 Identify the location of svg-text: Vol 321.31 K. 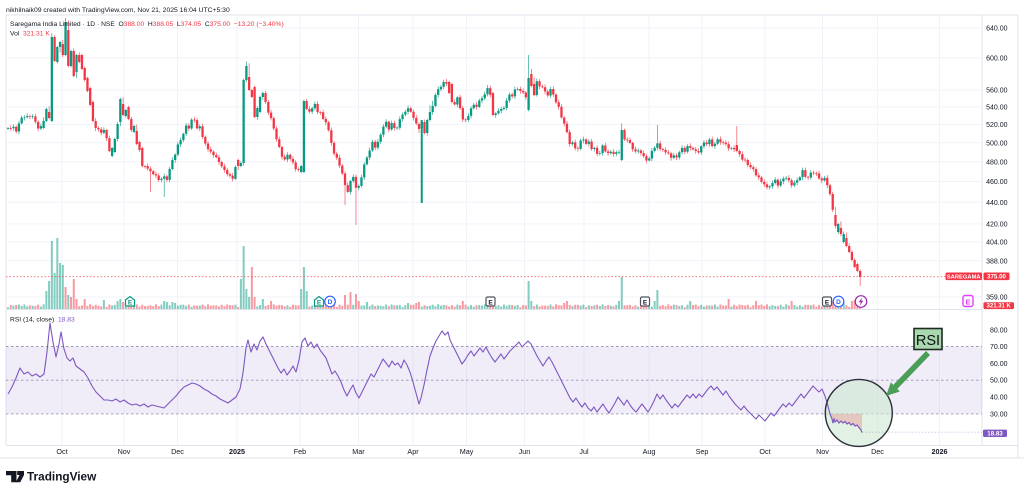
(30, 34).